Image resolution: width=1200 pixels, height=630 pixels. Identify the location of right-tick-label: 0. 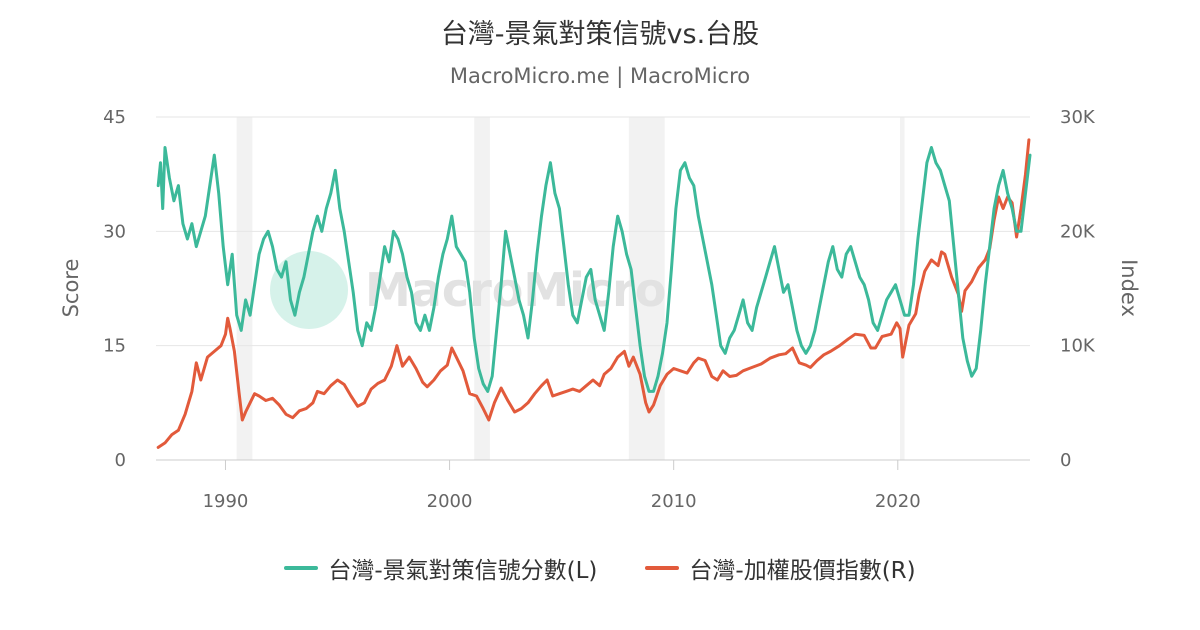
(1065, 460).